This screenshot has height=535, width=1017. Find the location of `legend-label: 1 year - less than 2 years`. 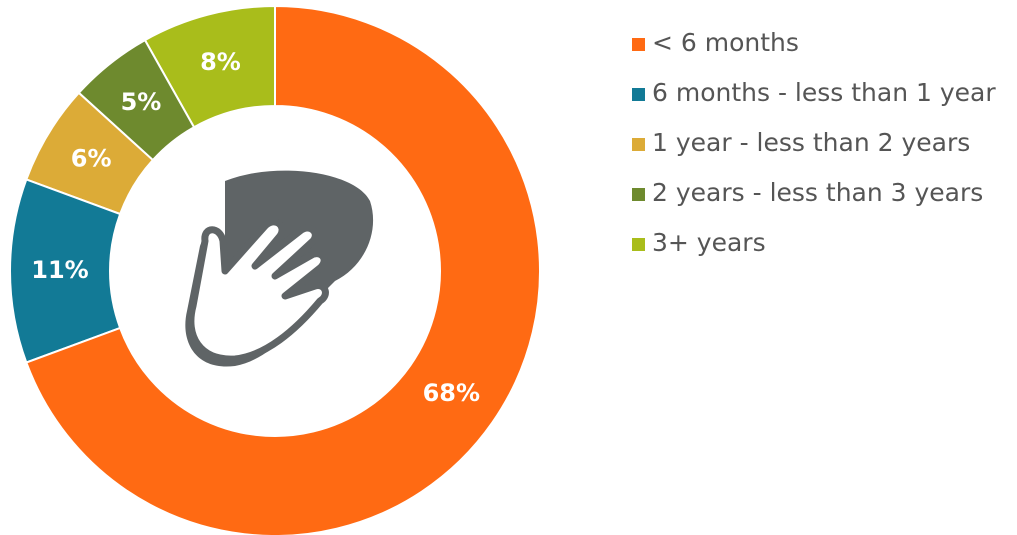

legend-label: 1 year - less than 2 years is located at coordinates (811, 142).